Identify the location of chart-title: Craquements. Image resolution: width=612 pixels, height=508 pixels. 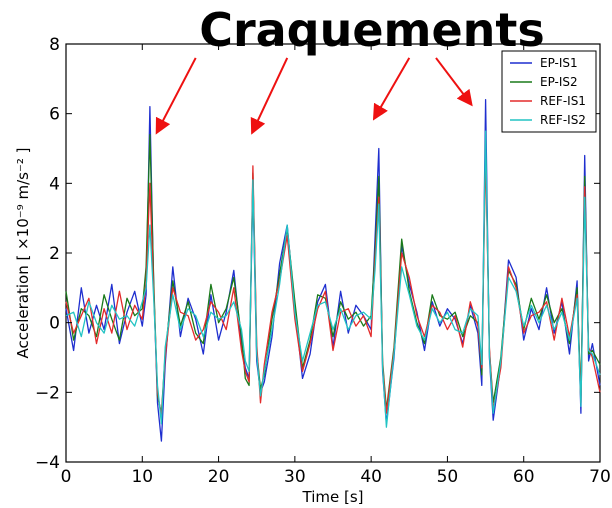
(372, 30).